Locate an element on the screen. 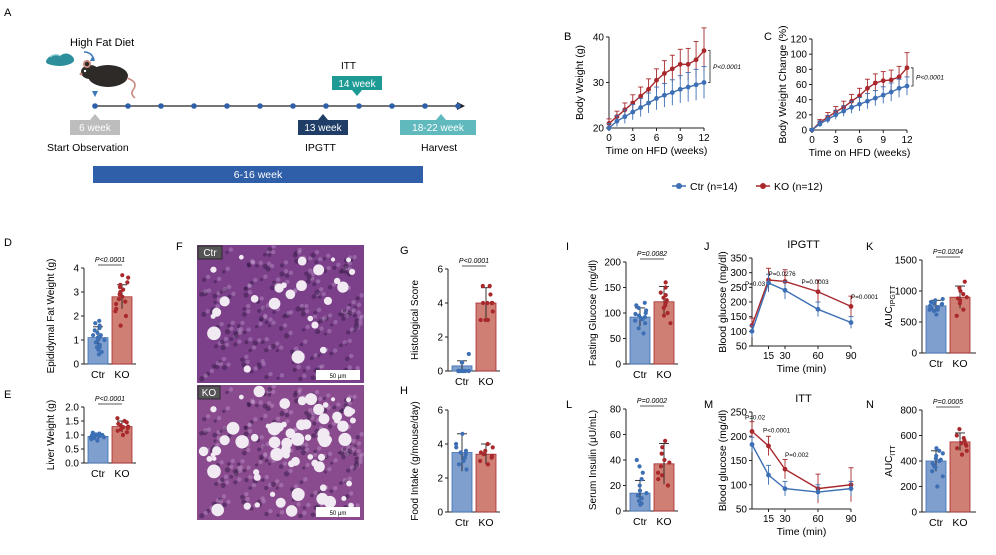 The image size is (996, 555). y-tick-label: 150 is located at coordinates (738, 317).